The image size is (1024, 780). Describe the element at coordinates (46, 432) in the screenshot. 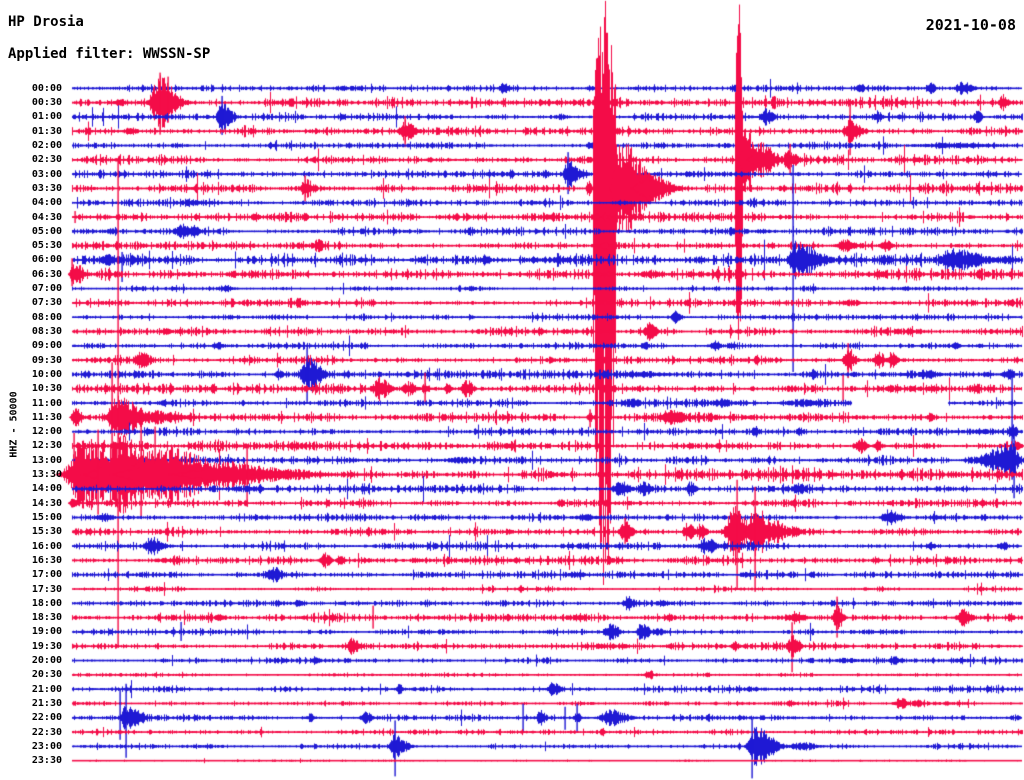

I see `time-label: 12:00` at that location.